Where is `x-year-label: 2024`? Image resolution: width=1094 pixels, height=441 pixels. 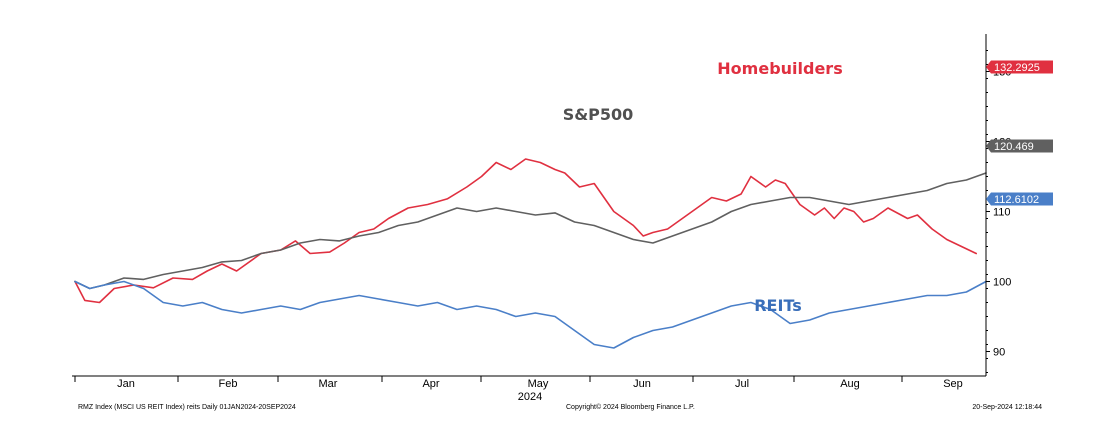 x-year-label: 2024 is located at coordinates (530, 397).